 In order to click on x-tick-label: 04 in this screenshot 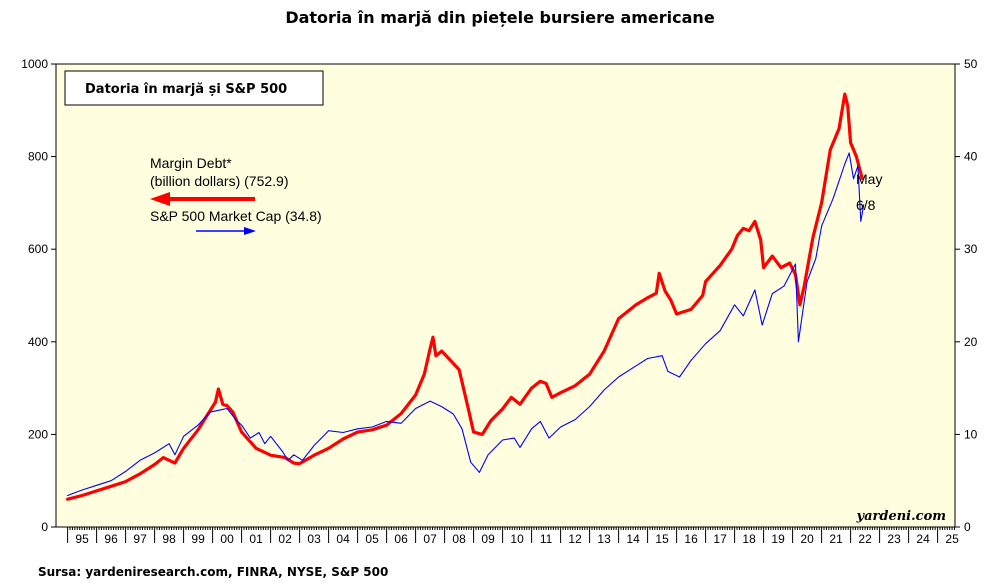, I will do `click(343, 539)`.